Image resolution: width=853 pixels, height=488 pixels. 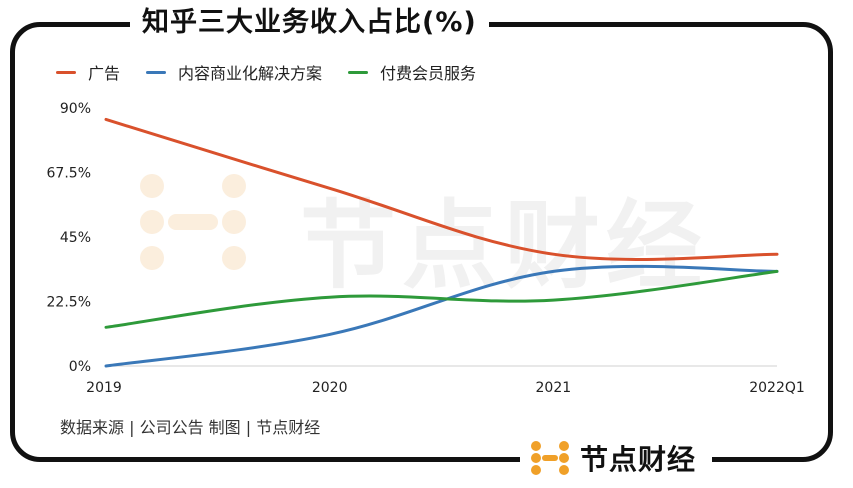 I want to click on y-tick-label: 22.5%, so click(x=69, y=303).